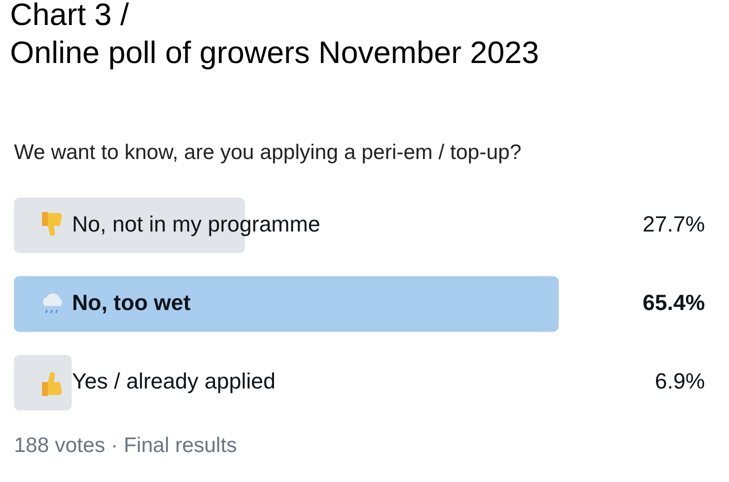 Image resolution: width=729 pixels, height=482 pixels. I want to click on chart-title: Chart 3 / Online poll of growers November 2023, so click(274, 36).